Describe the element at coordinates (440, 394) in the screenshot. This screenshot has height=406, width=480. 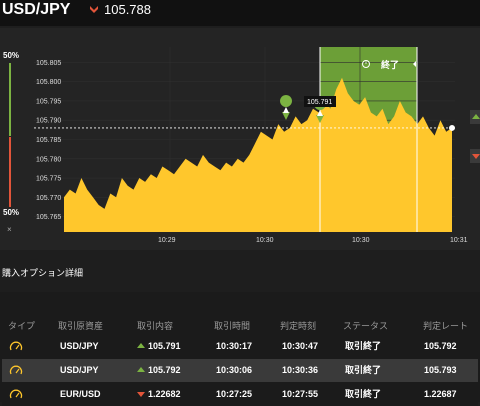
I see `row-judge-rate: 1.22687` at that location.